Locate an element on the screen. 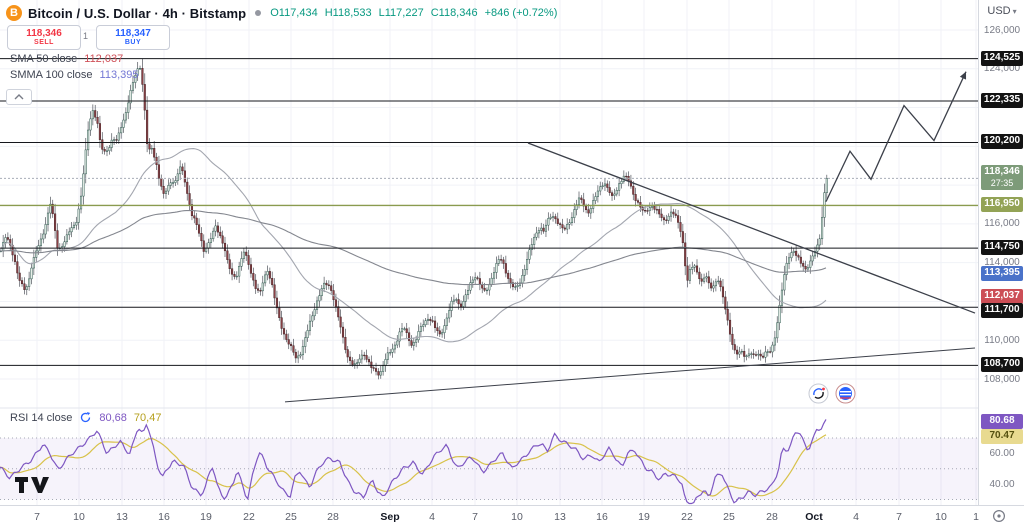 The height and width of the screenshot is (527, 1024). collapse-pane-button is located at coordinates (19, 97).